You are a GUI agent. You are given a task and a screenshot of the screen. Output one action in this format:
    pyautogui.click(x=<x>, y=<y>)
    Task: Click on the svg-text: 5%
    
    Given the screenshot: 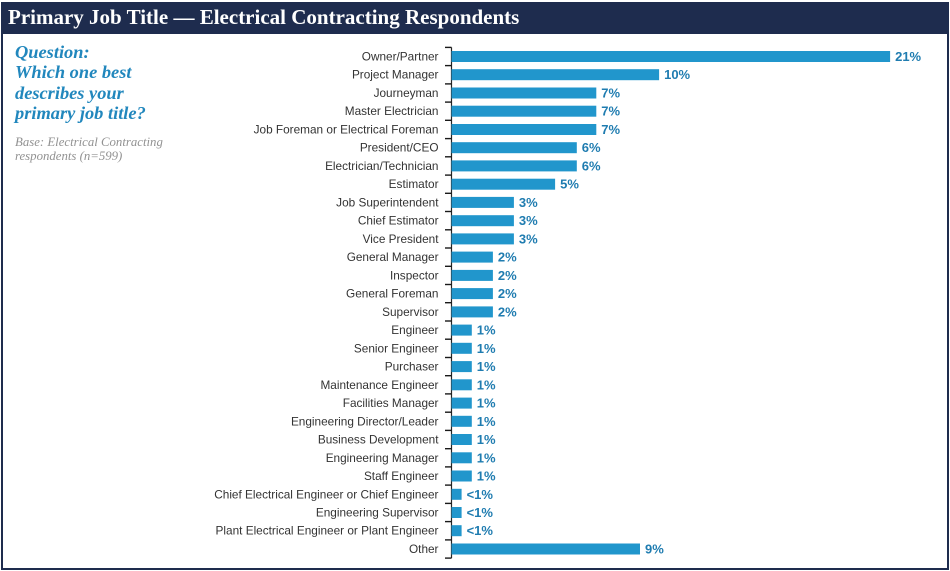 What is the action you would take?
    pyautogui.click(x=569, y=184)
    